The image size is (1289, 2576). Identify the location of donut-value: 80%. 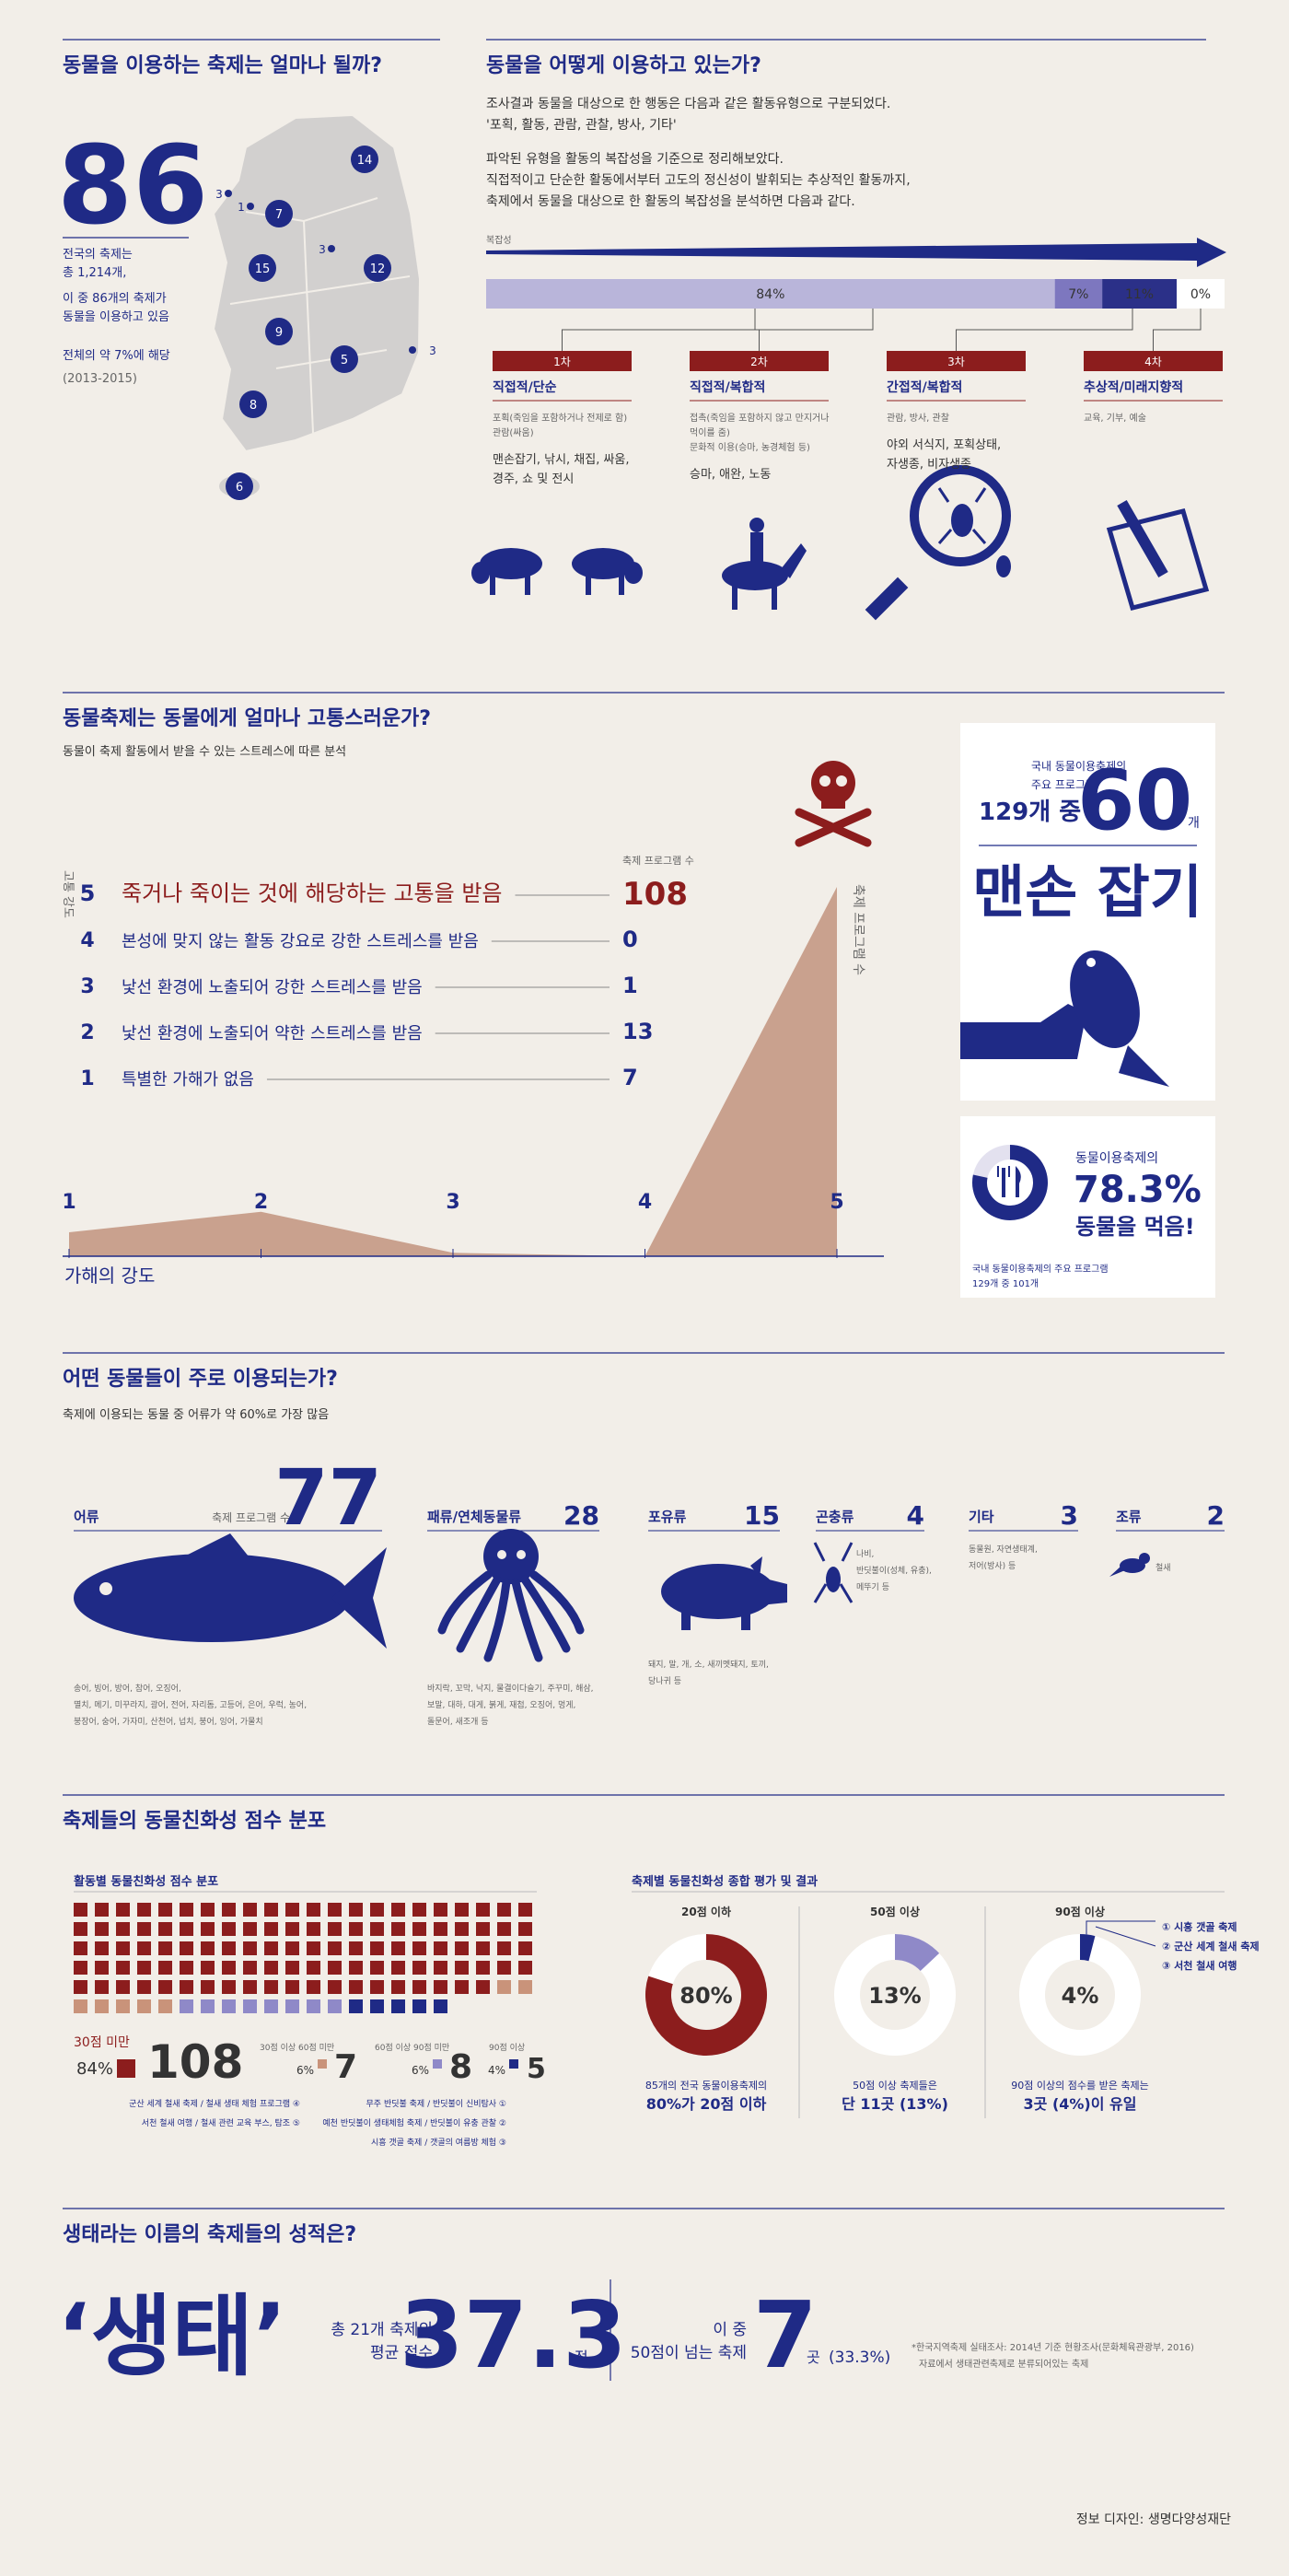
(705, 1996).